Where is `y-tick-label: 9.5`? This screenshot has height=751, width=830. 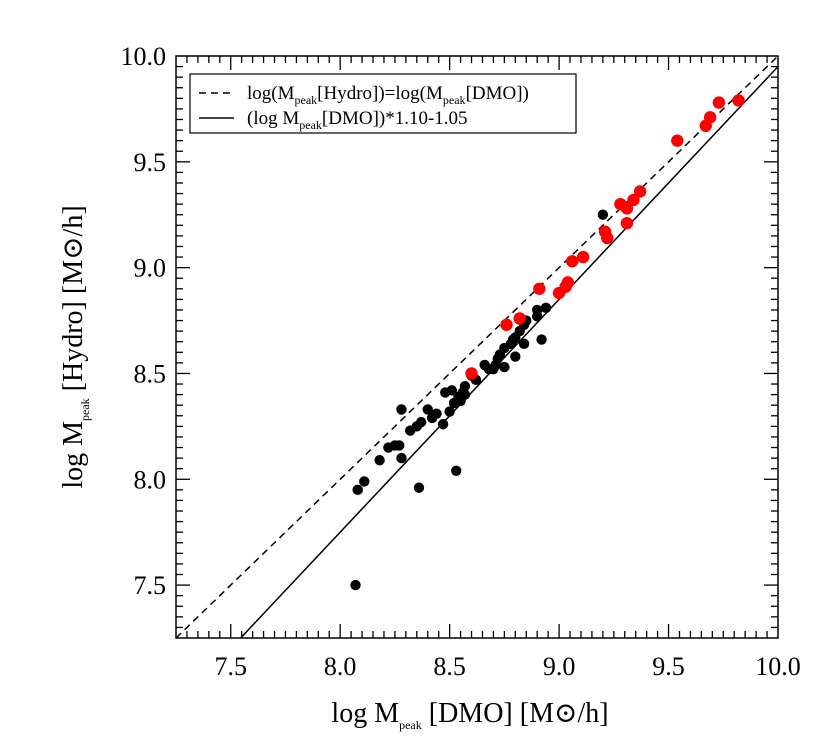
y-tick-label: 9.5 is located at coordinates (150, 162).